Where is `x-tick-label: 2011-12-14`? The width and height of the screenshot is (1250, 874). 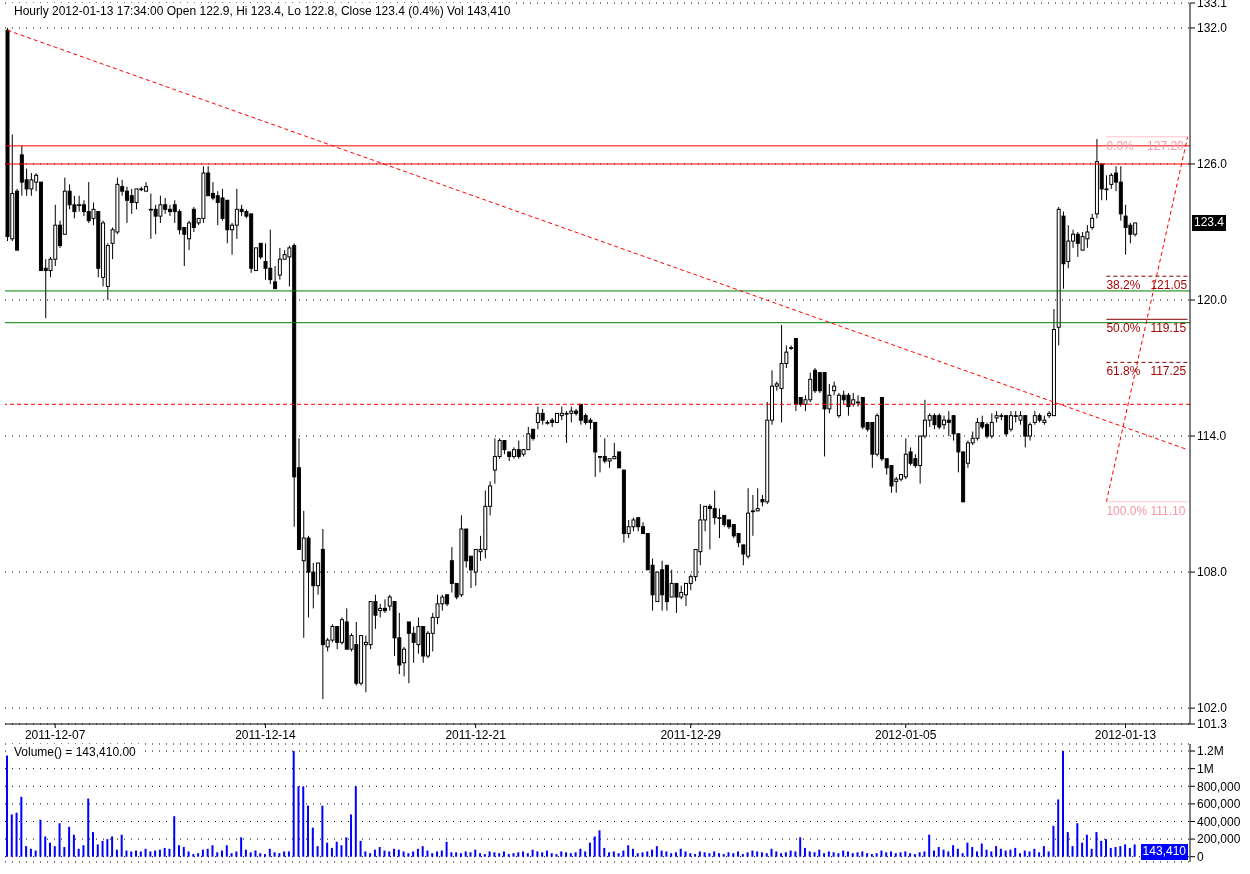 x-tick-label: 2011-12-14 is located at coordinates (265, 734).